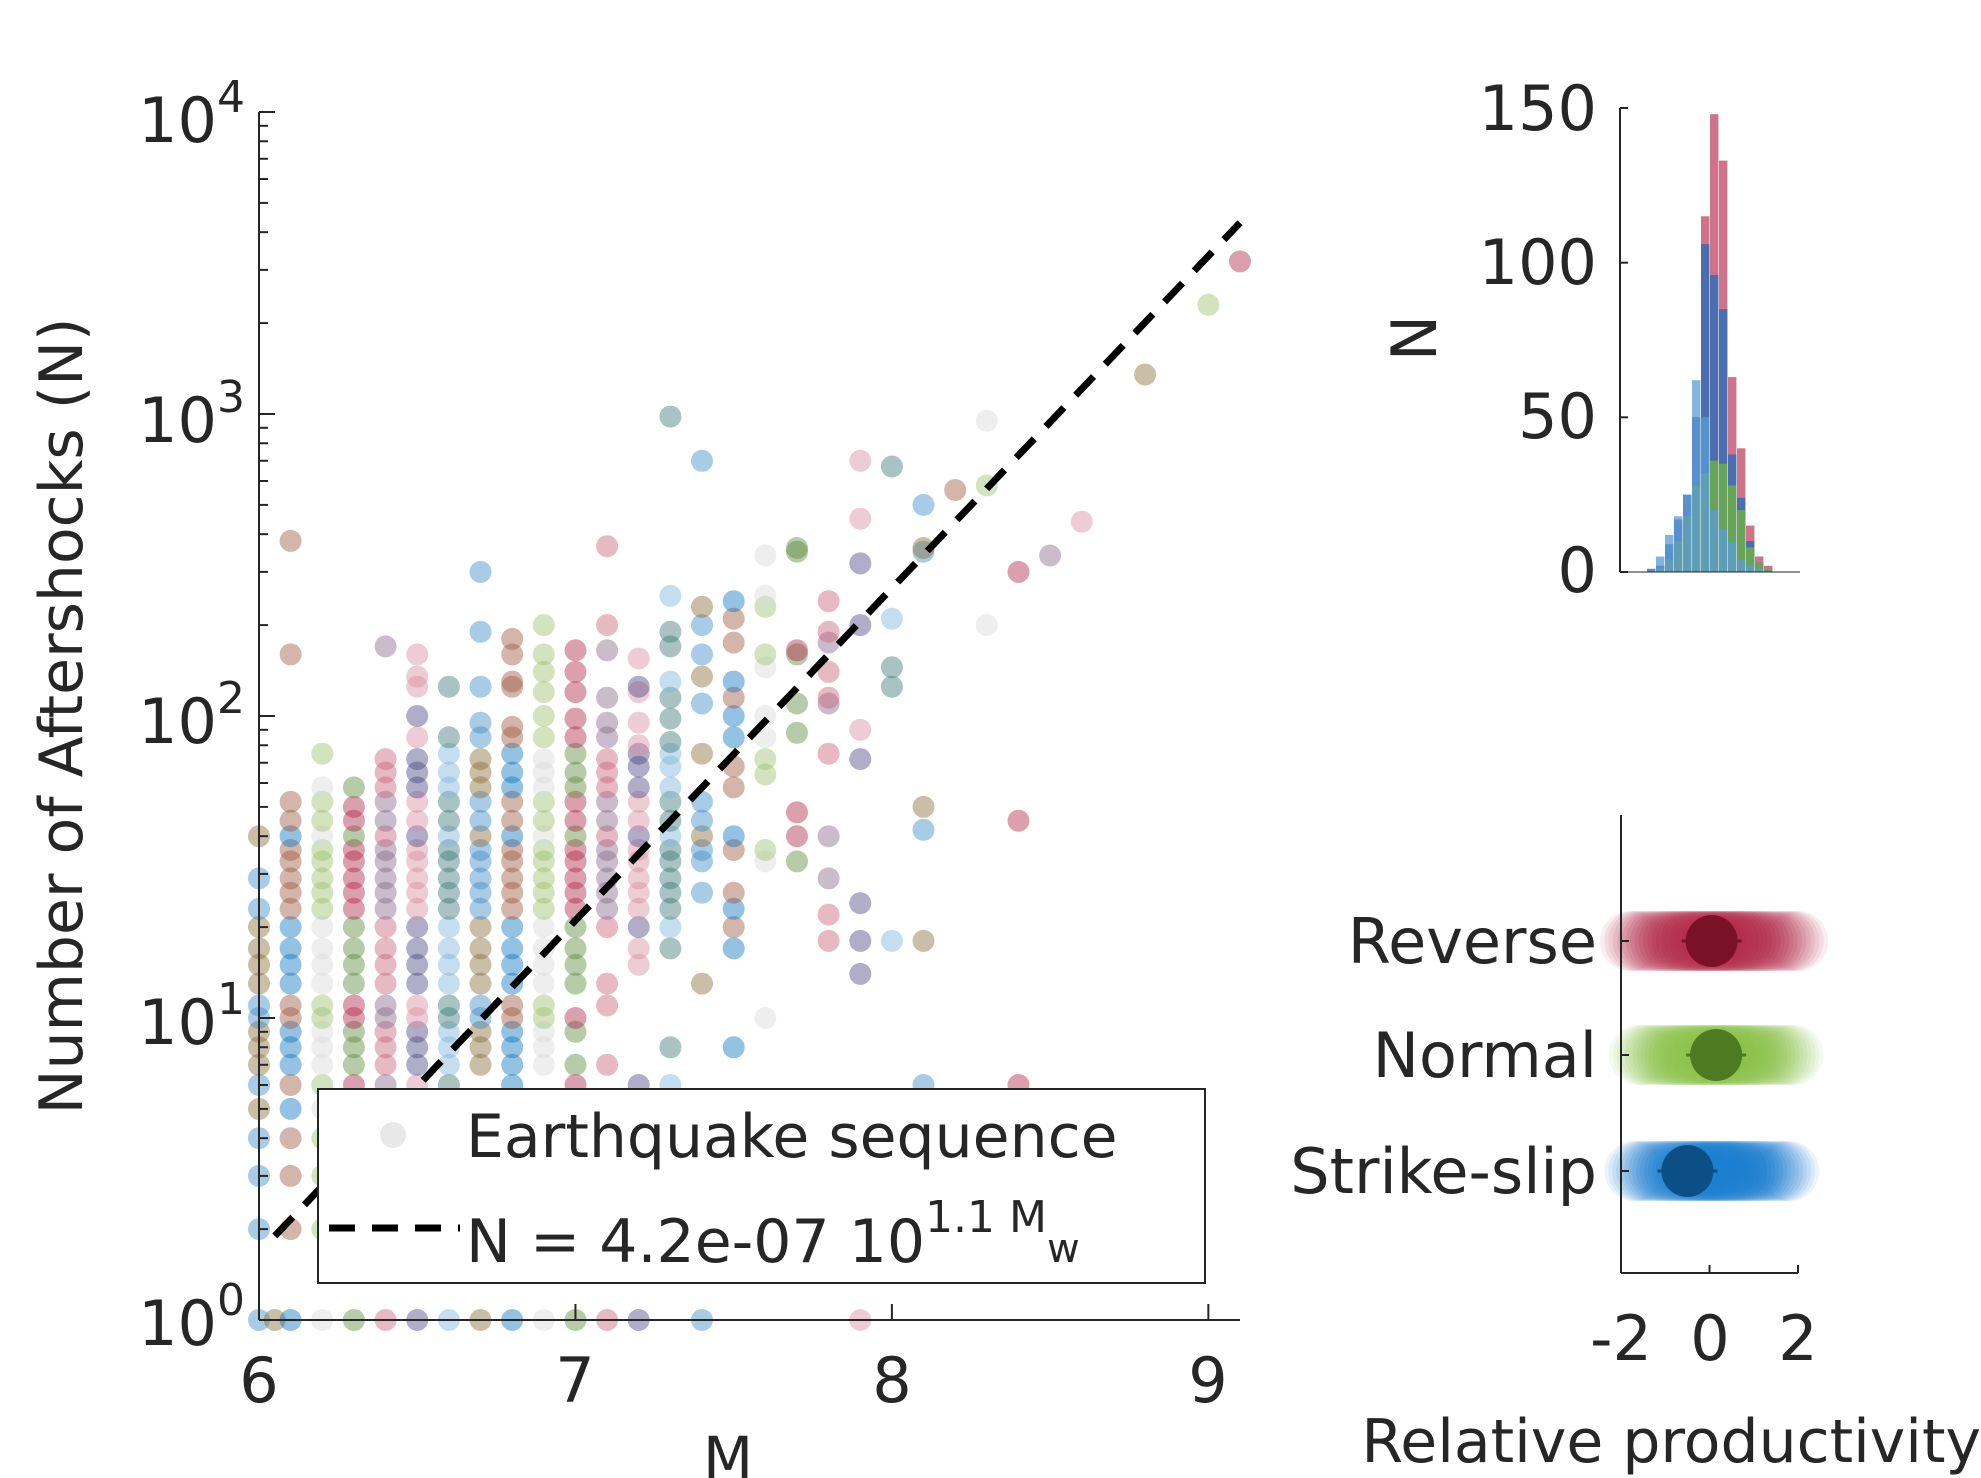  Describe the element at coordinates (1709, 1338) in the screenshot. I see `prod-x-tick-label-0: 0` at that location.